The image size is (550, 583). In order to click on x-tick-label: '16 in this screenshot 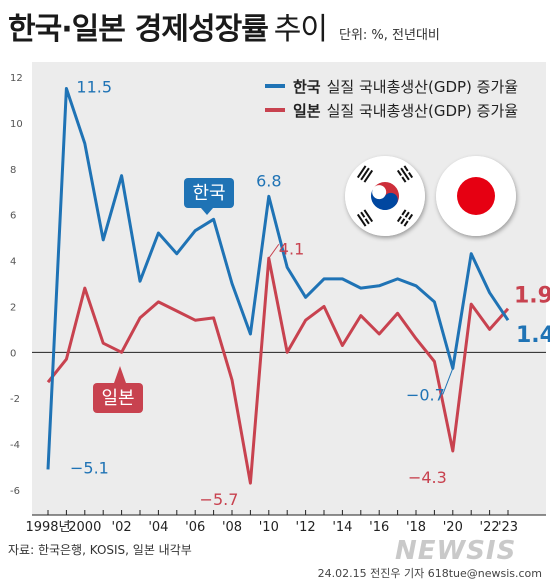, I will do `click(379, 527)`.